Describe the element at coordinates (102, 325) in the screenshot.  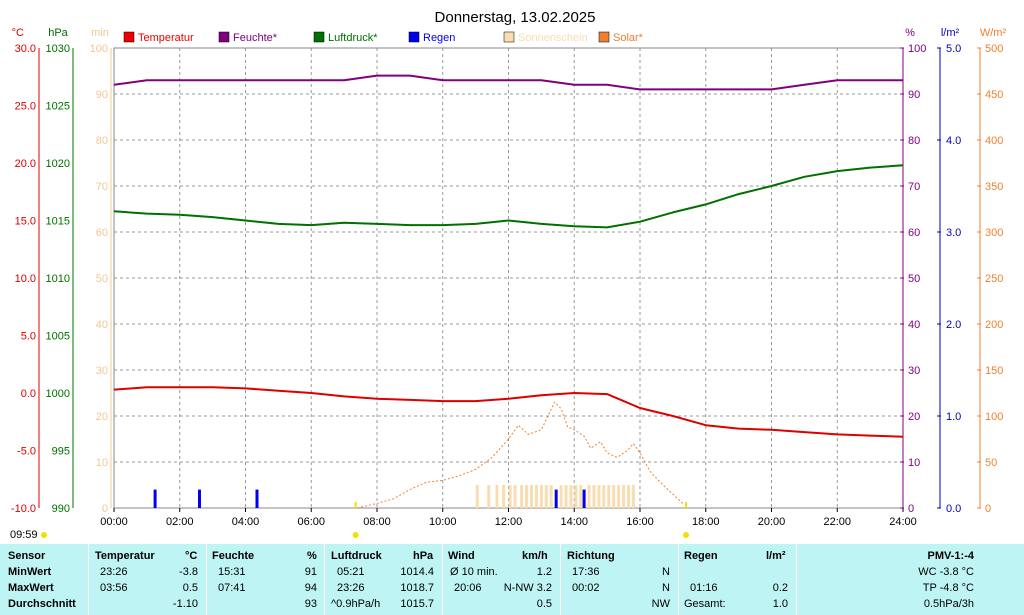
I see `sun_min-tick-label: 40` at that location.